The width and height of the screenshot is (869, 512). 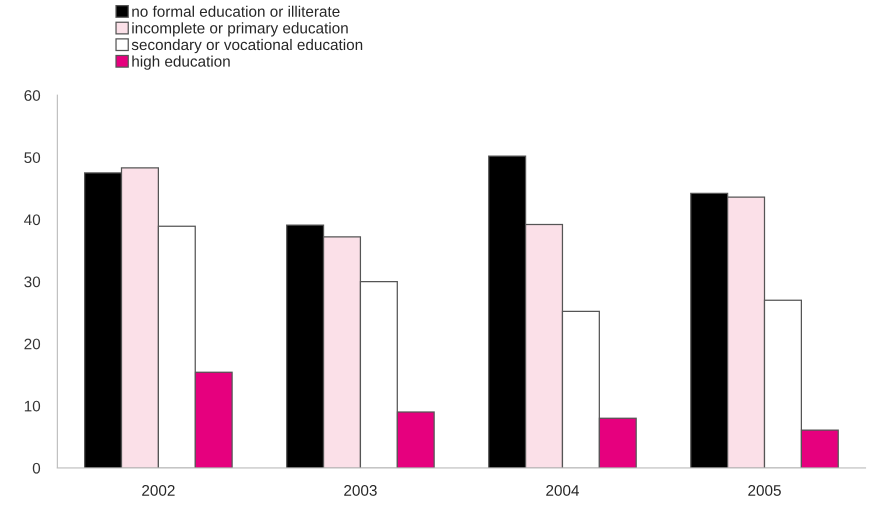 What do you see at coordinates (360, 490) in the screenshot?
I see `x-tick-label: 2003` at bounding box center [360, 490].